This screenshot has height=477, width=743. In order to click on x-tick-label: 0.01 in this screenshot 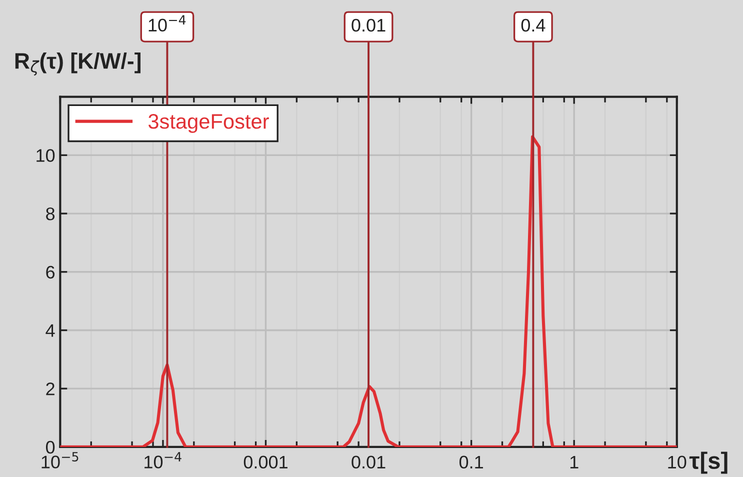, I will do `click(369, 462)`.